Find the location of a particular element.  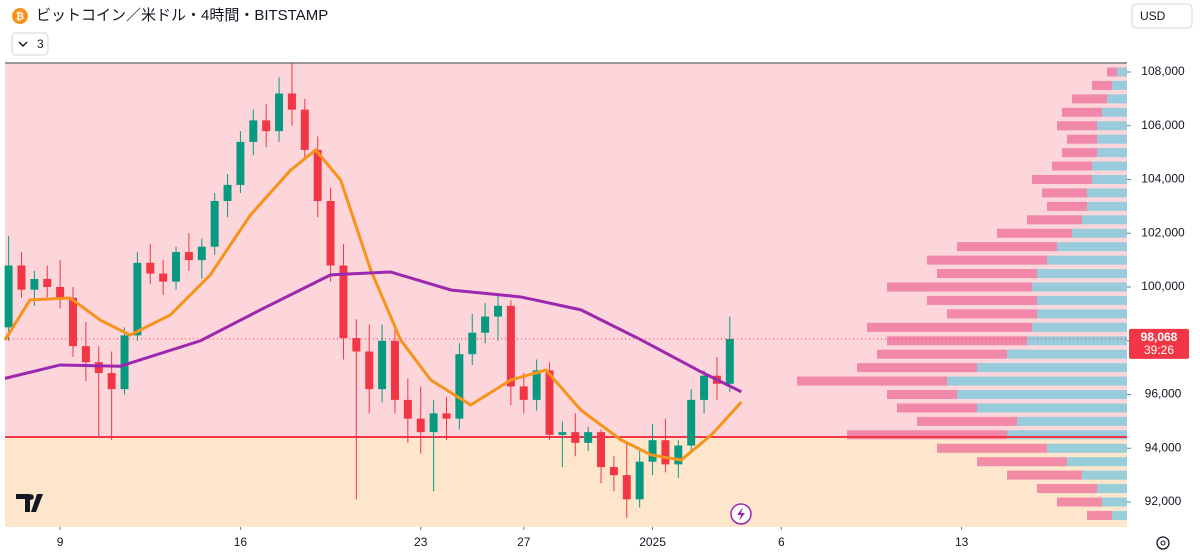

currency-selector: USD is located at coordinates (1162, 16).